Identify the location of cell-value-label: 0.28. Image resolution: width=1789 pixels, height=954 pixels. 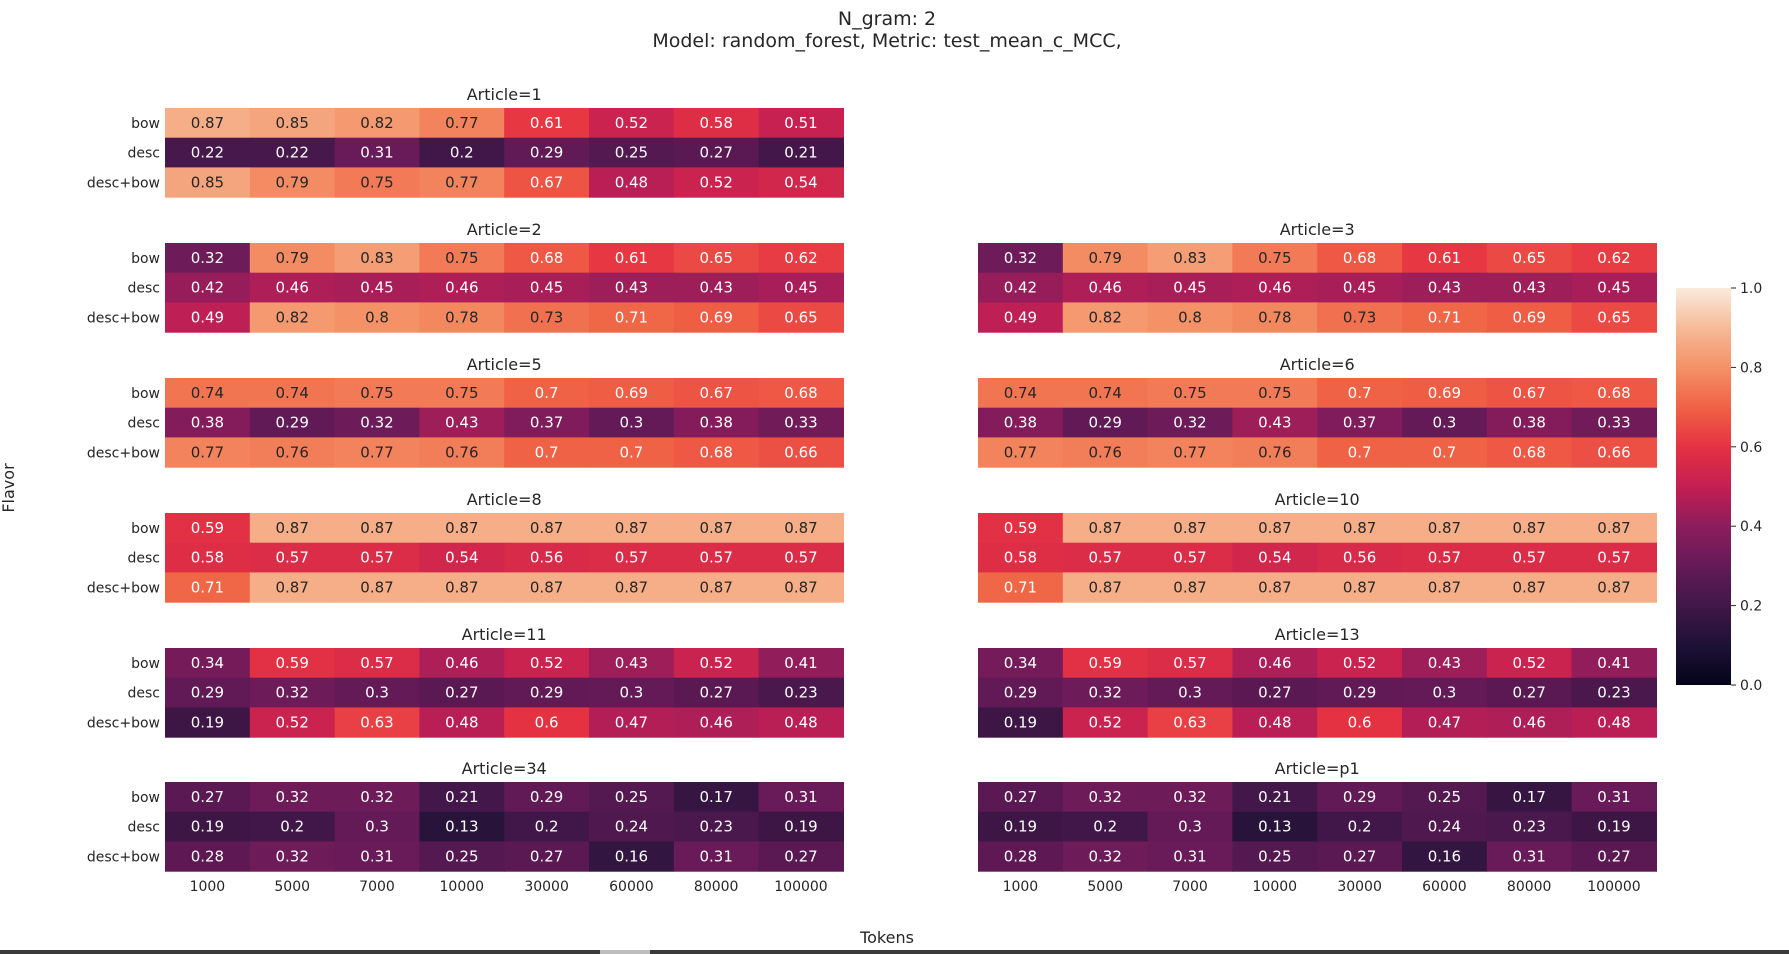
(207, 856).